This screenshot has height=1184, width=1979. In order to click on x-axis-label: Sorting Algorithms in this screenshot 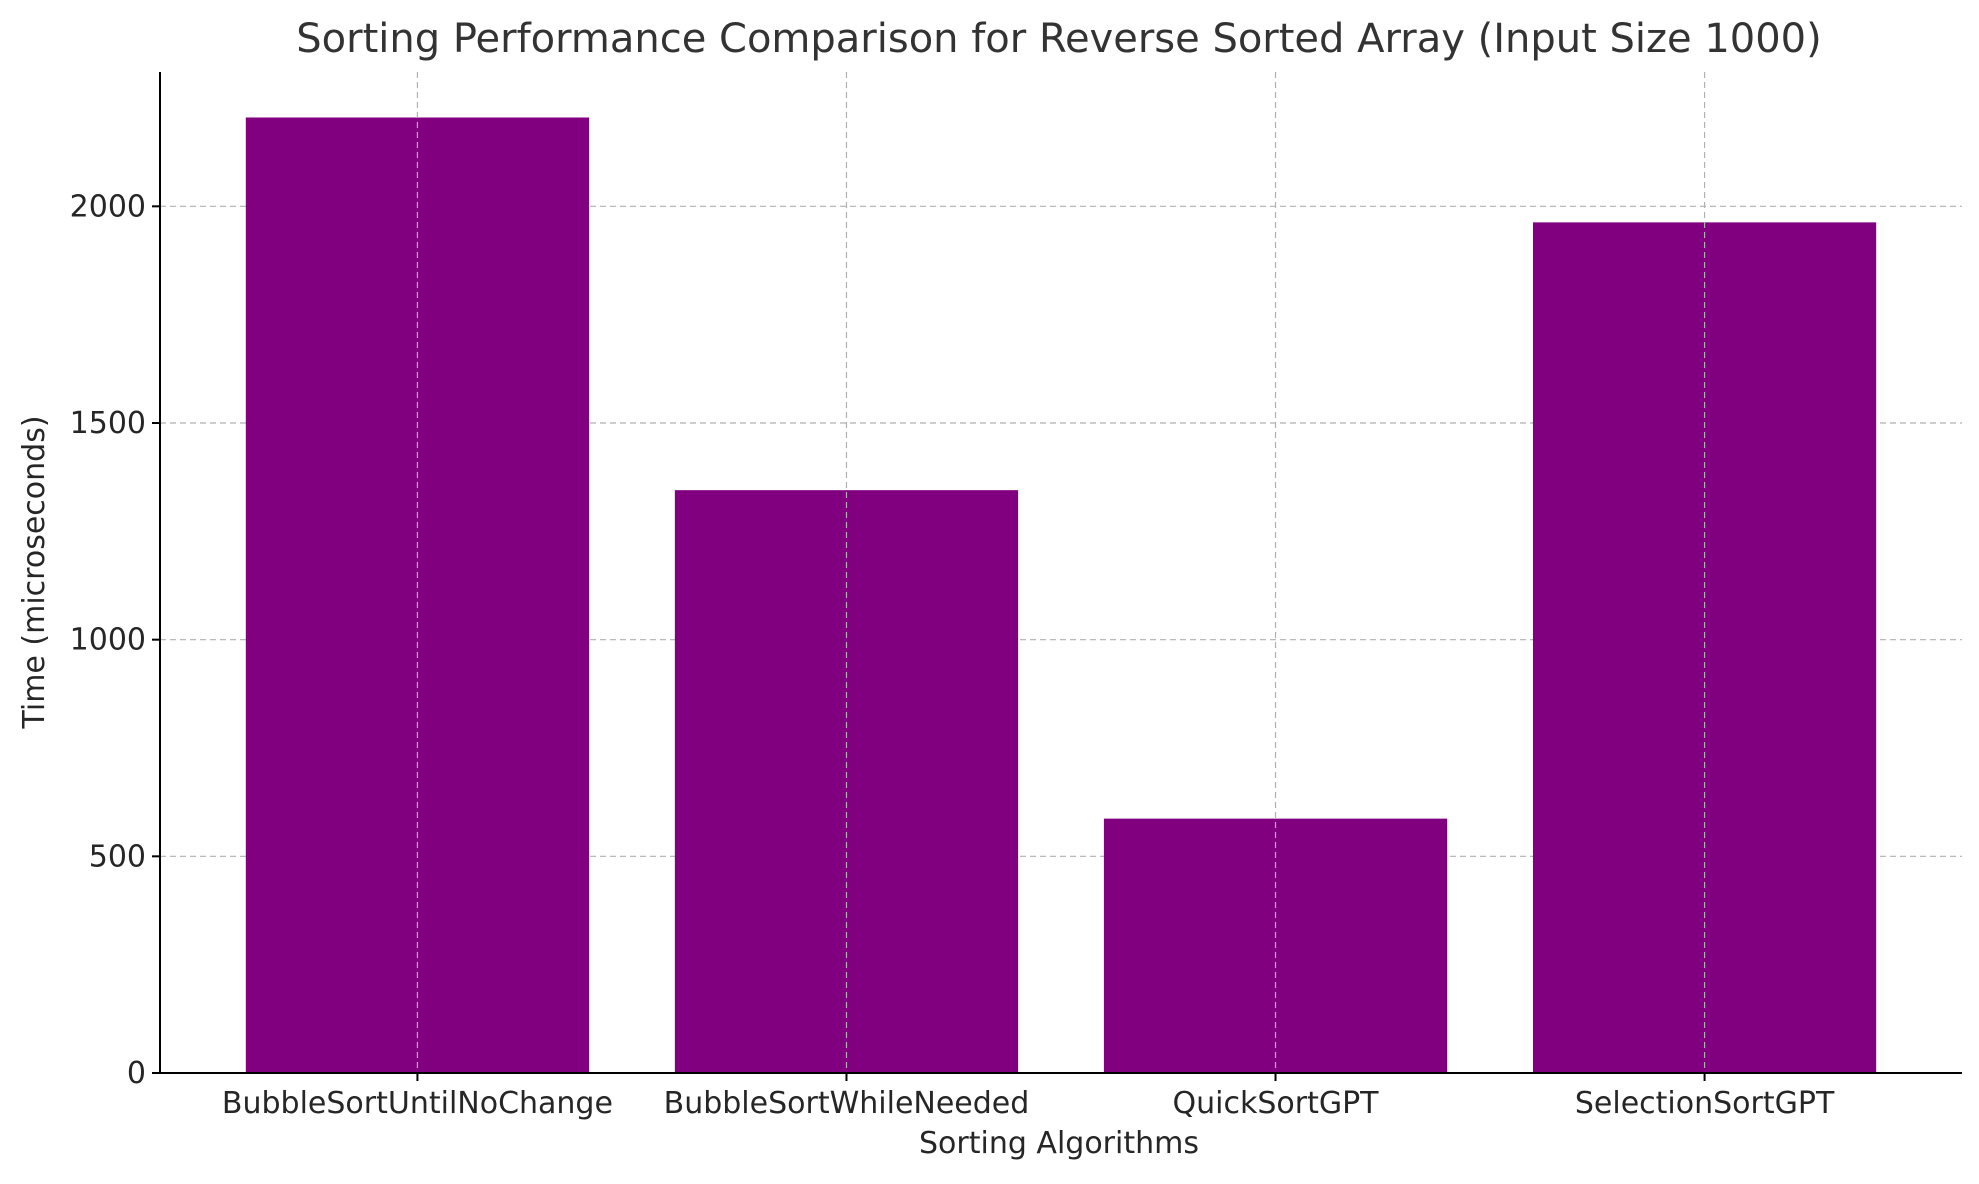, I will do `click(1059, 1143)`.